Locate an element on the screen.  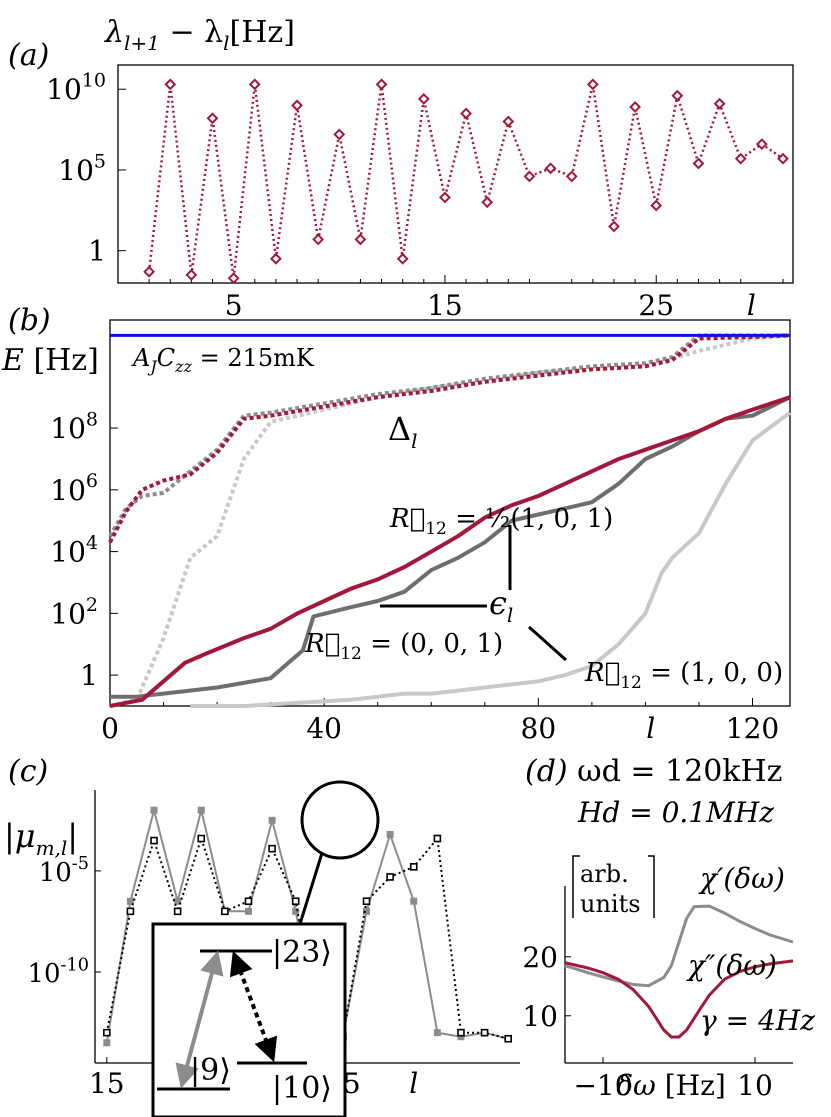
annotation-epsilon: ϵl is located at coordinates (501, 605).